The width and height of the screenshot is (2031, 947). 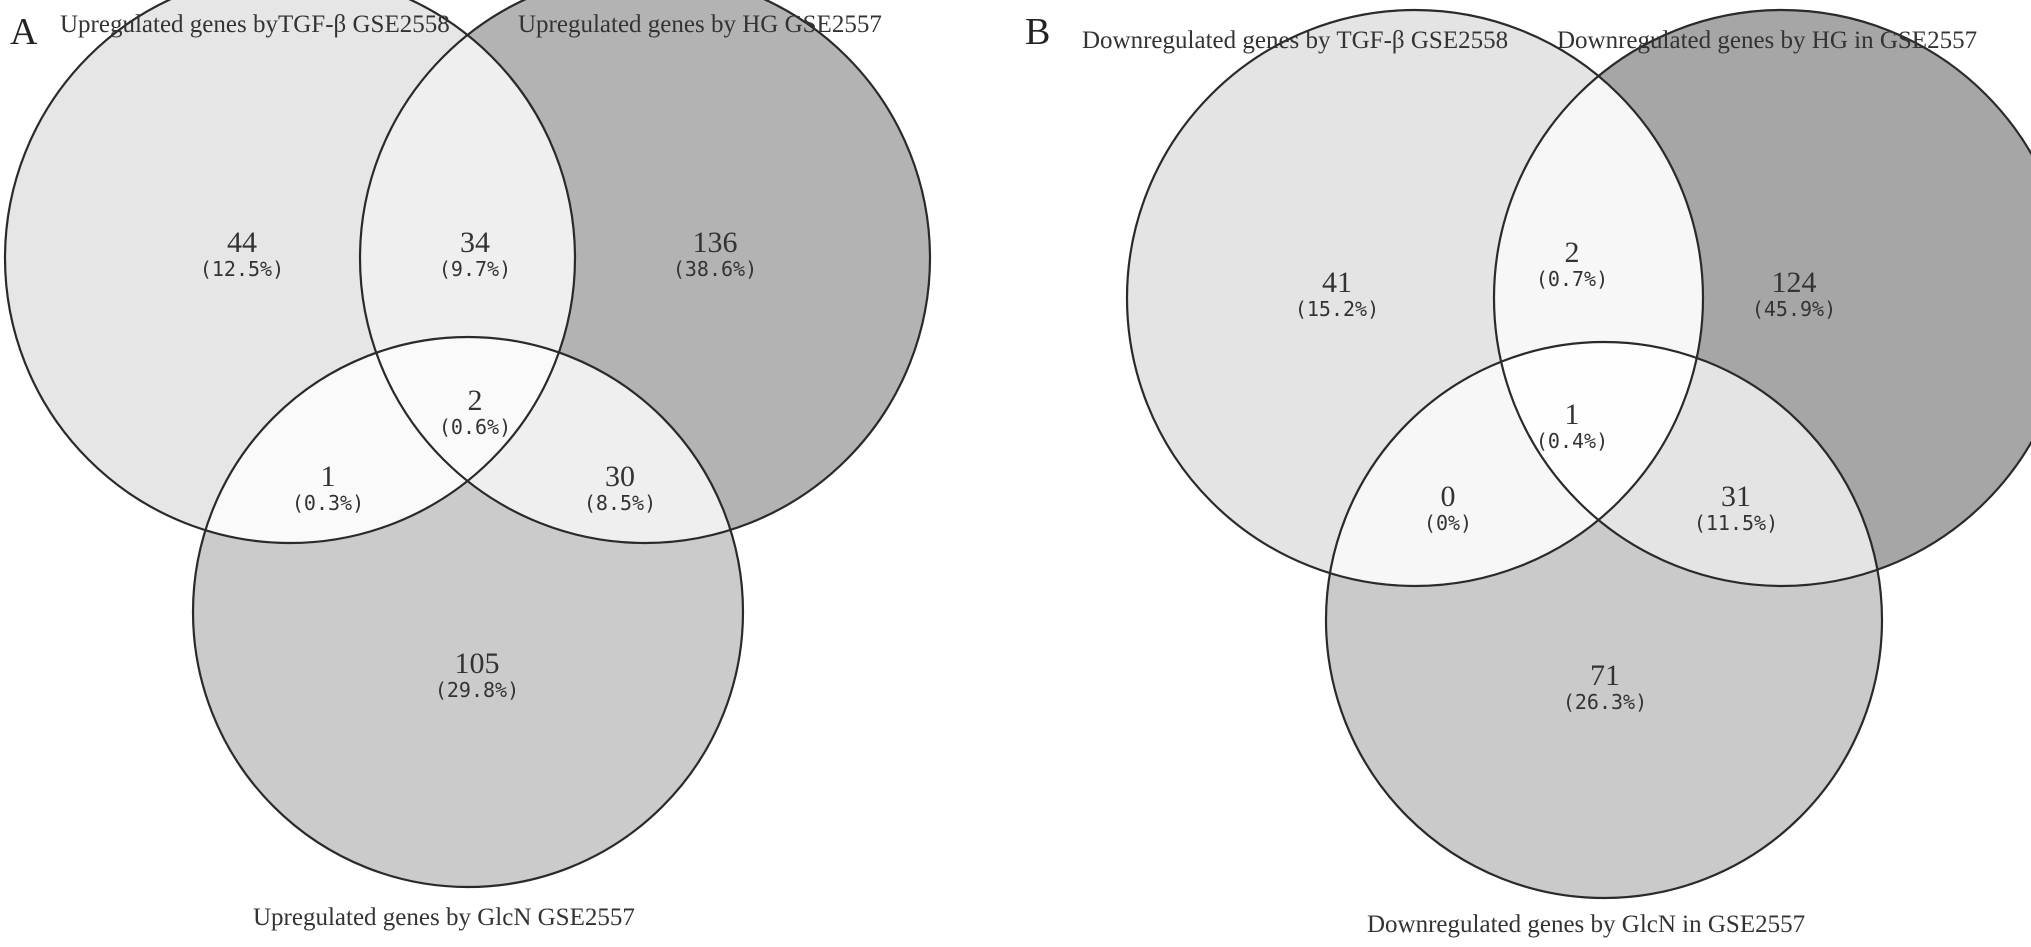 I want to click on set3-label-a: Upregulated genes by GlcN GSE2557, so click(x=444, y=917).